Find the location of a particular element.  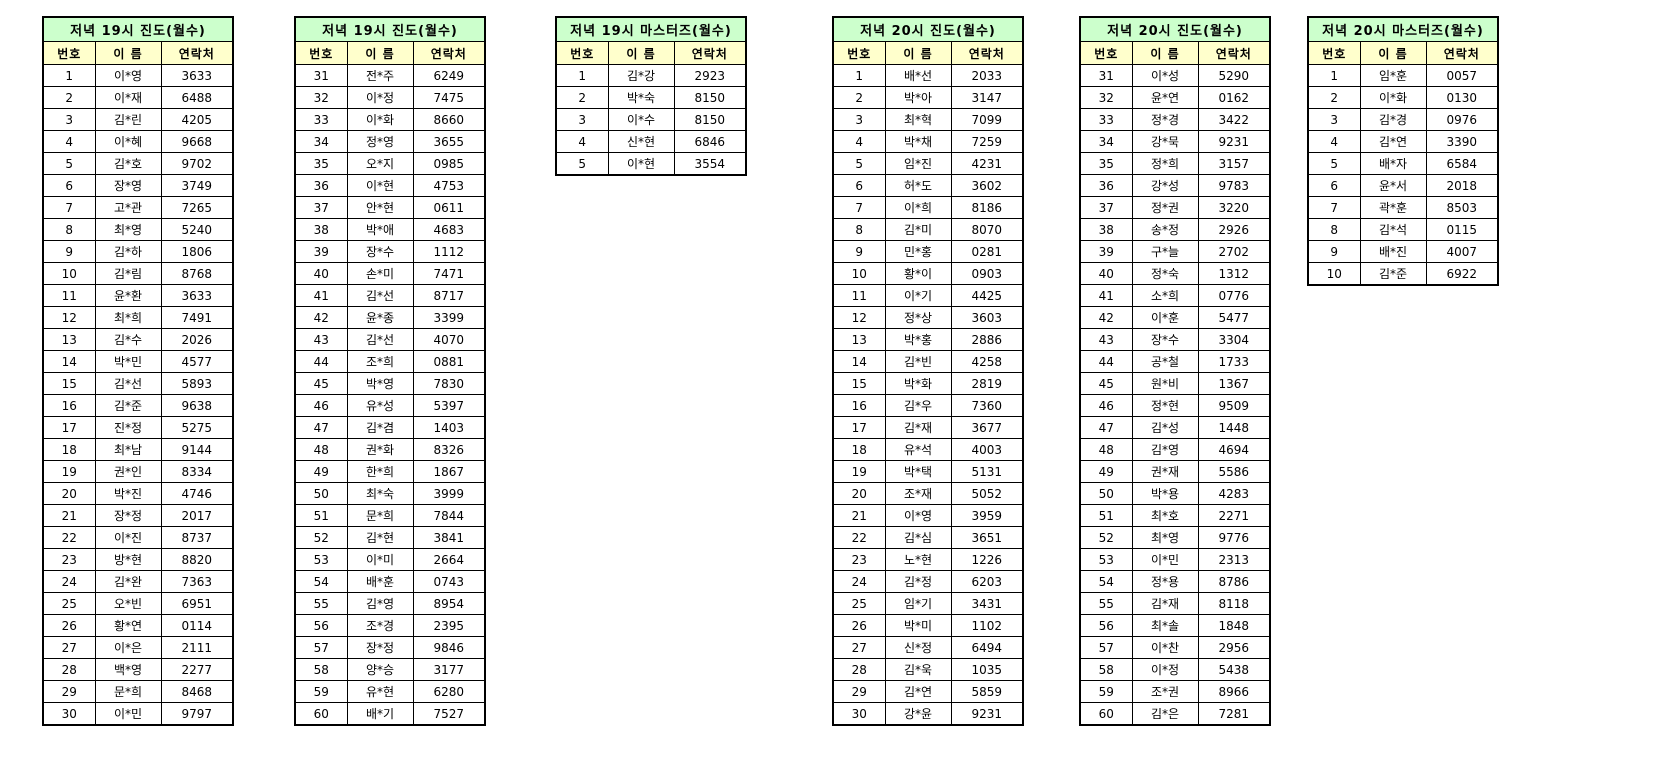

cell-name: 정*희 is located at coordinates (1165, 163).